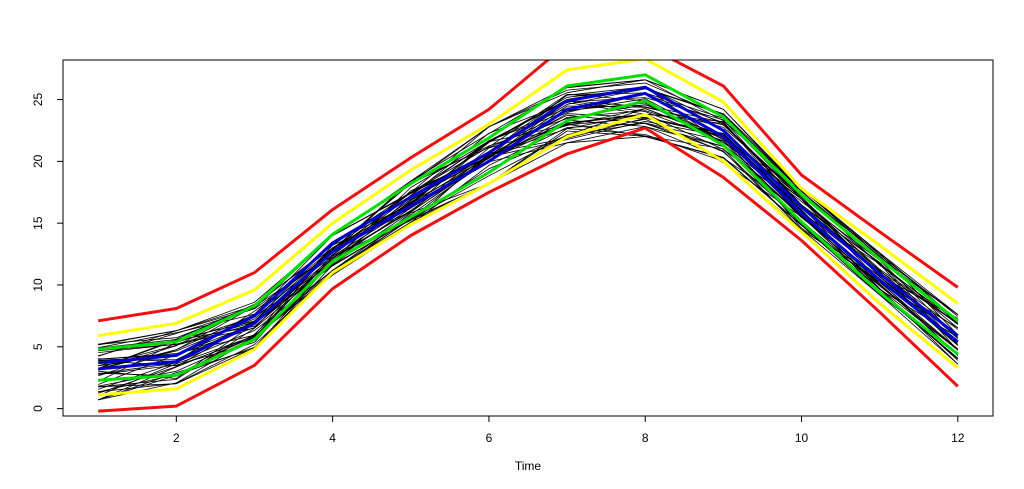 Image resolution: width=1024 pixels, height=489 pixels. Describe the element at coordinates (176, 438) in the screenshot. I see `x-tick-label: 2` at that location.